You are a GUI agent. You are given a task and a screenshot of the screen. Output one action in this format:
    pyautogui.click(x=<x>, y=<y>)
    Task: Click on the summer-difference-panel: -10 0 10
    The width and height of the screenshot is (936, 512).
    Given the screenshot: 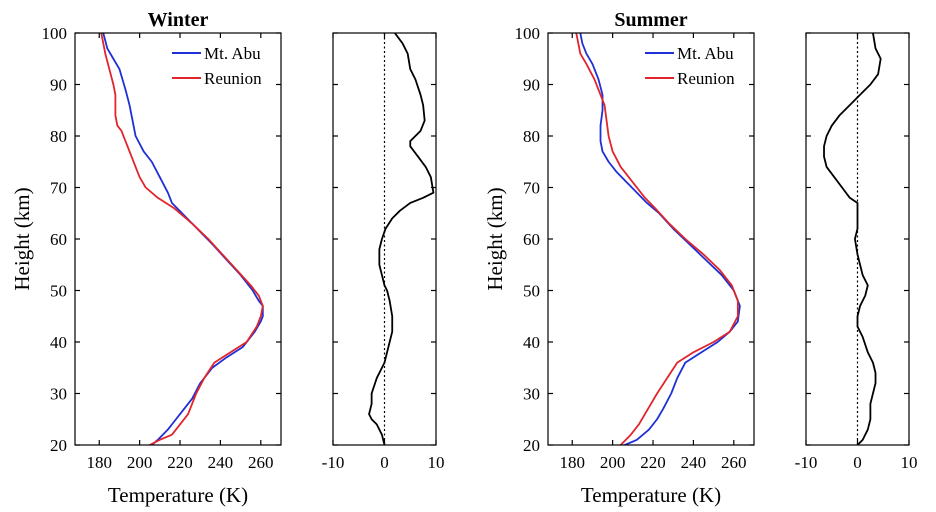 What is the action you would take?
    pyautogui.click(x=856, y=252)
    